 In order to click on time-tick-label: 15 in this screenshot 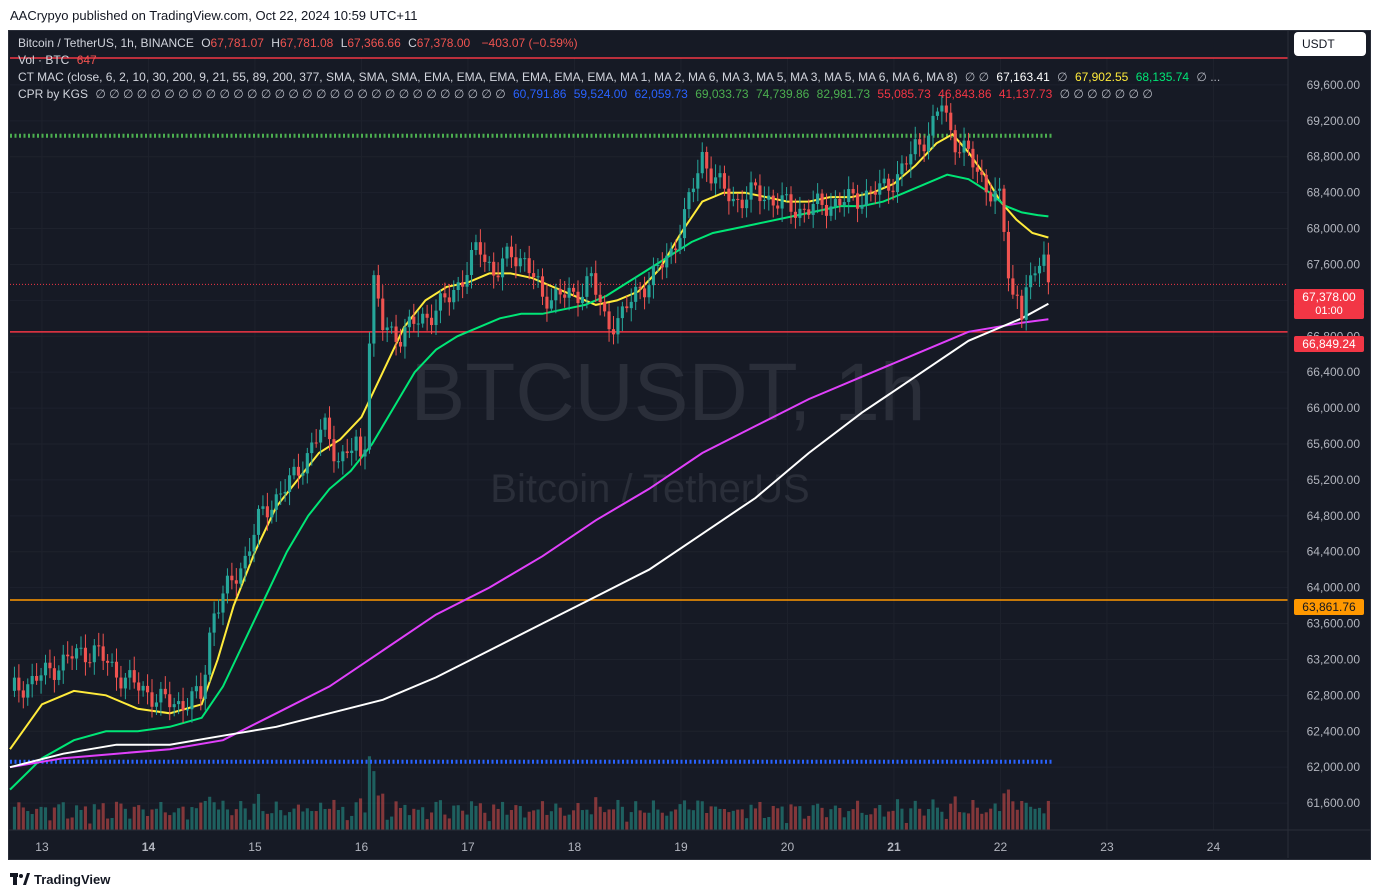, I will do `click(255, 847)`.